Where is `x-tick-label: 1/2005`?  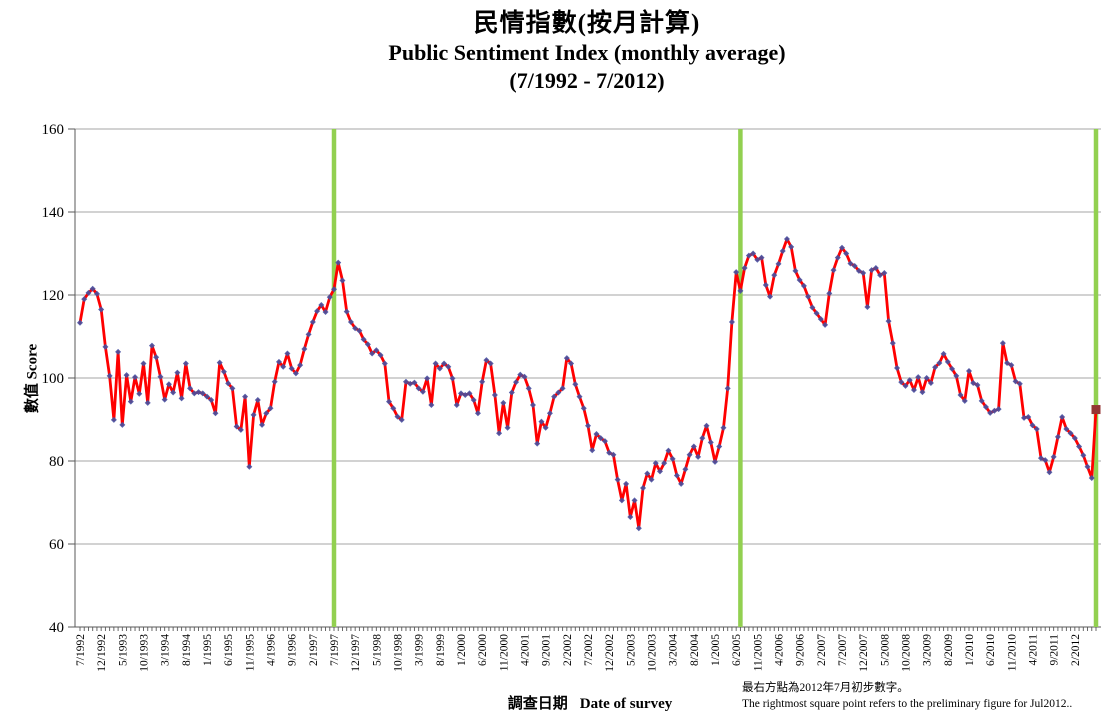
x-tick-label: 1/2005 is located at coordinates (716, 650).